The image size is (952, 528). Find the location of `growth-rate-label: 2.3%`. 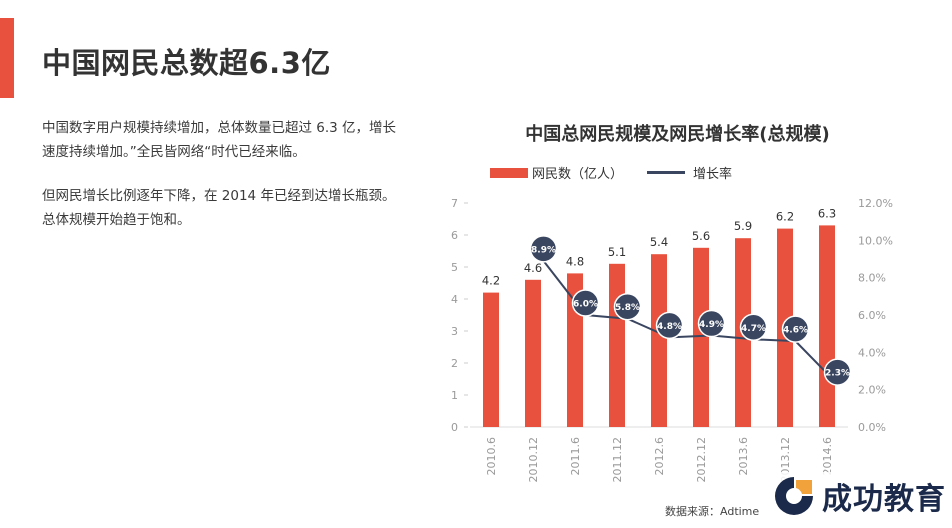

growth-rate-label: 2.3% is located at coordinates (837, 374).